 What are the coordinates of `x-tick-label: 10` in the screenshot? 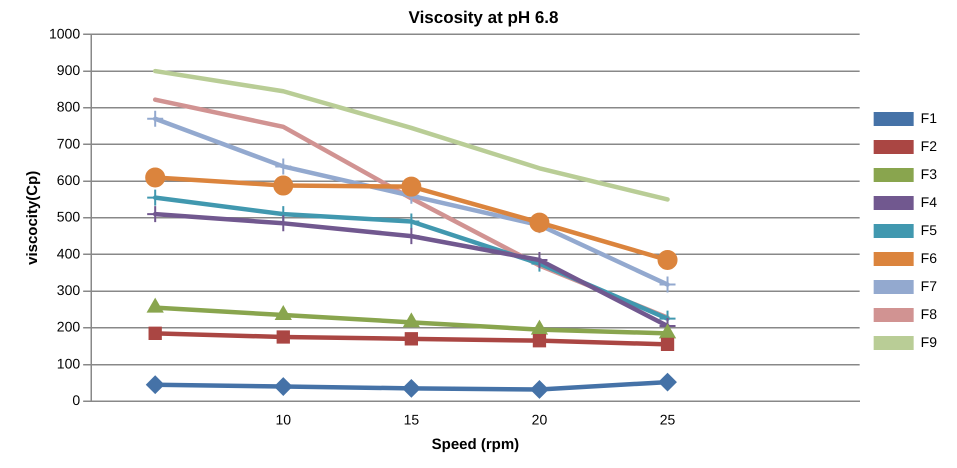 It's located at (283, 419).